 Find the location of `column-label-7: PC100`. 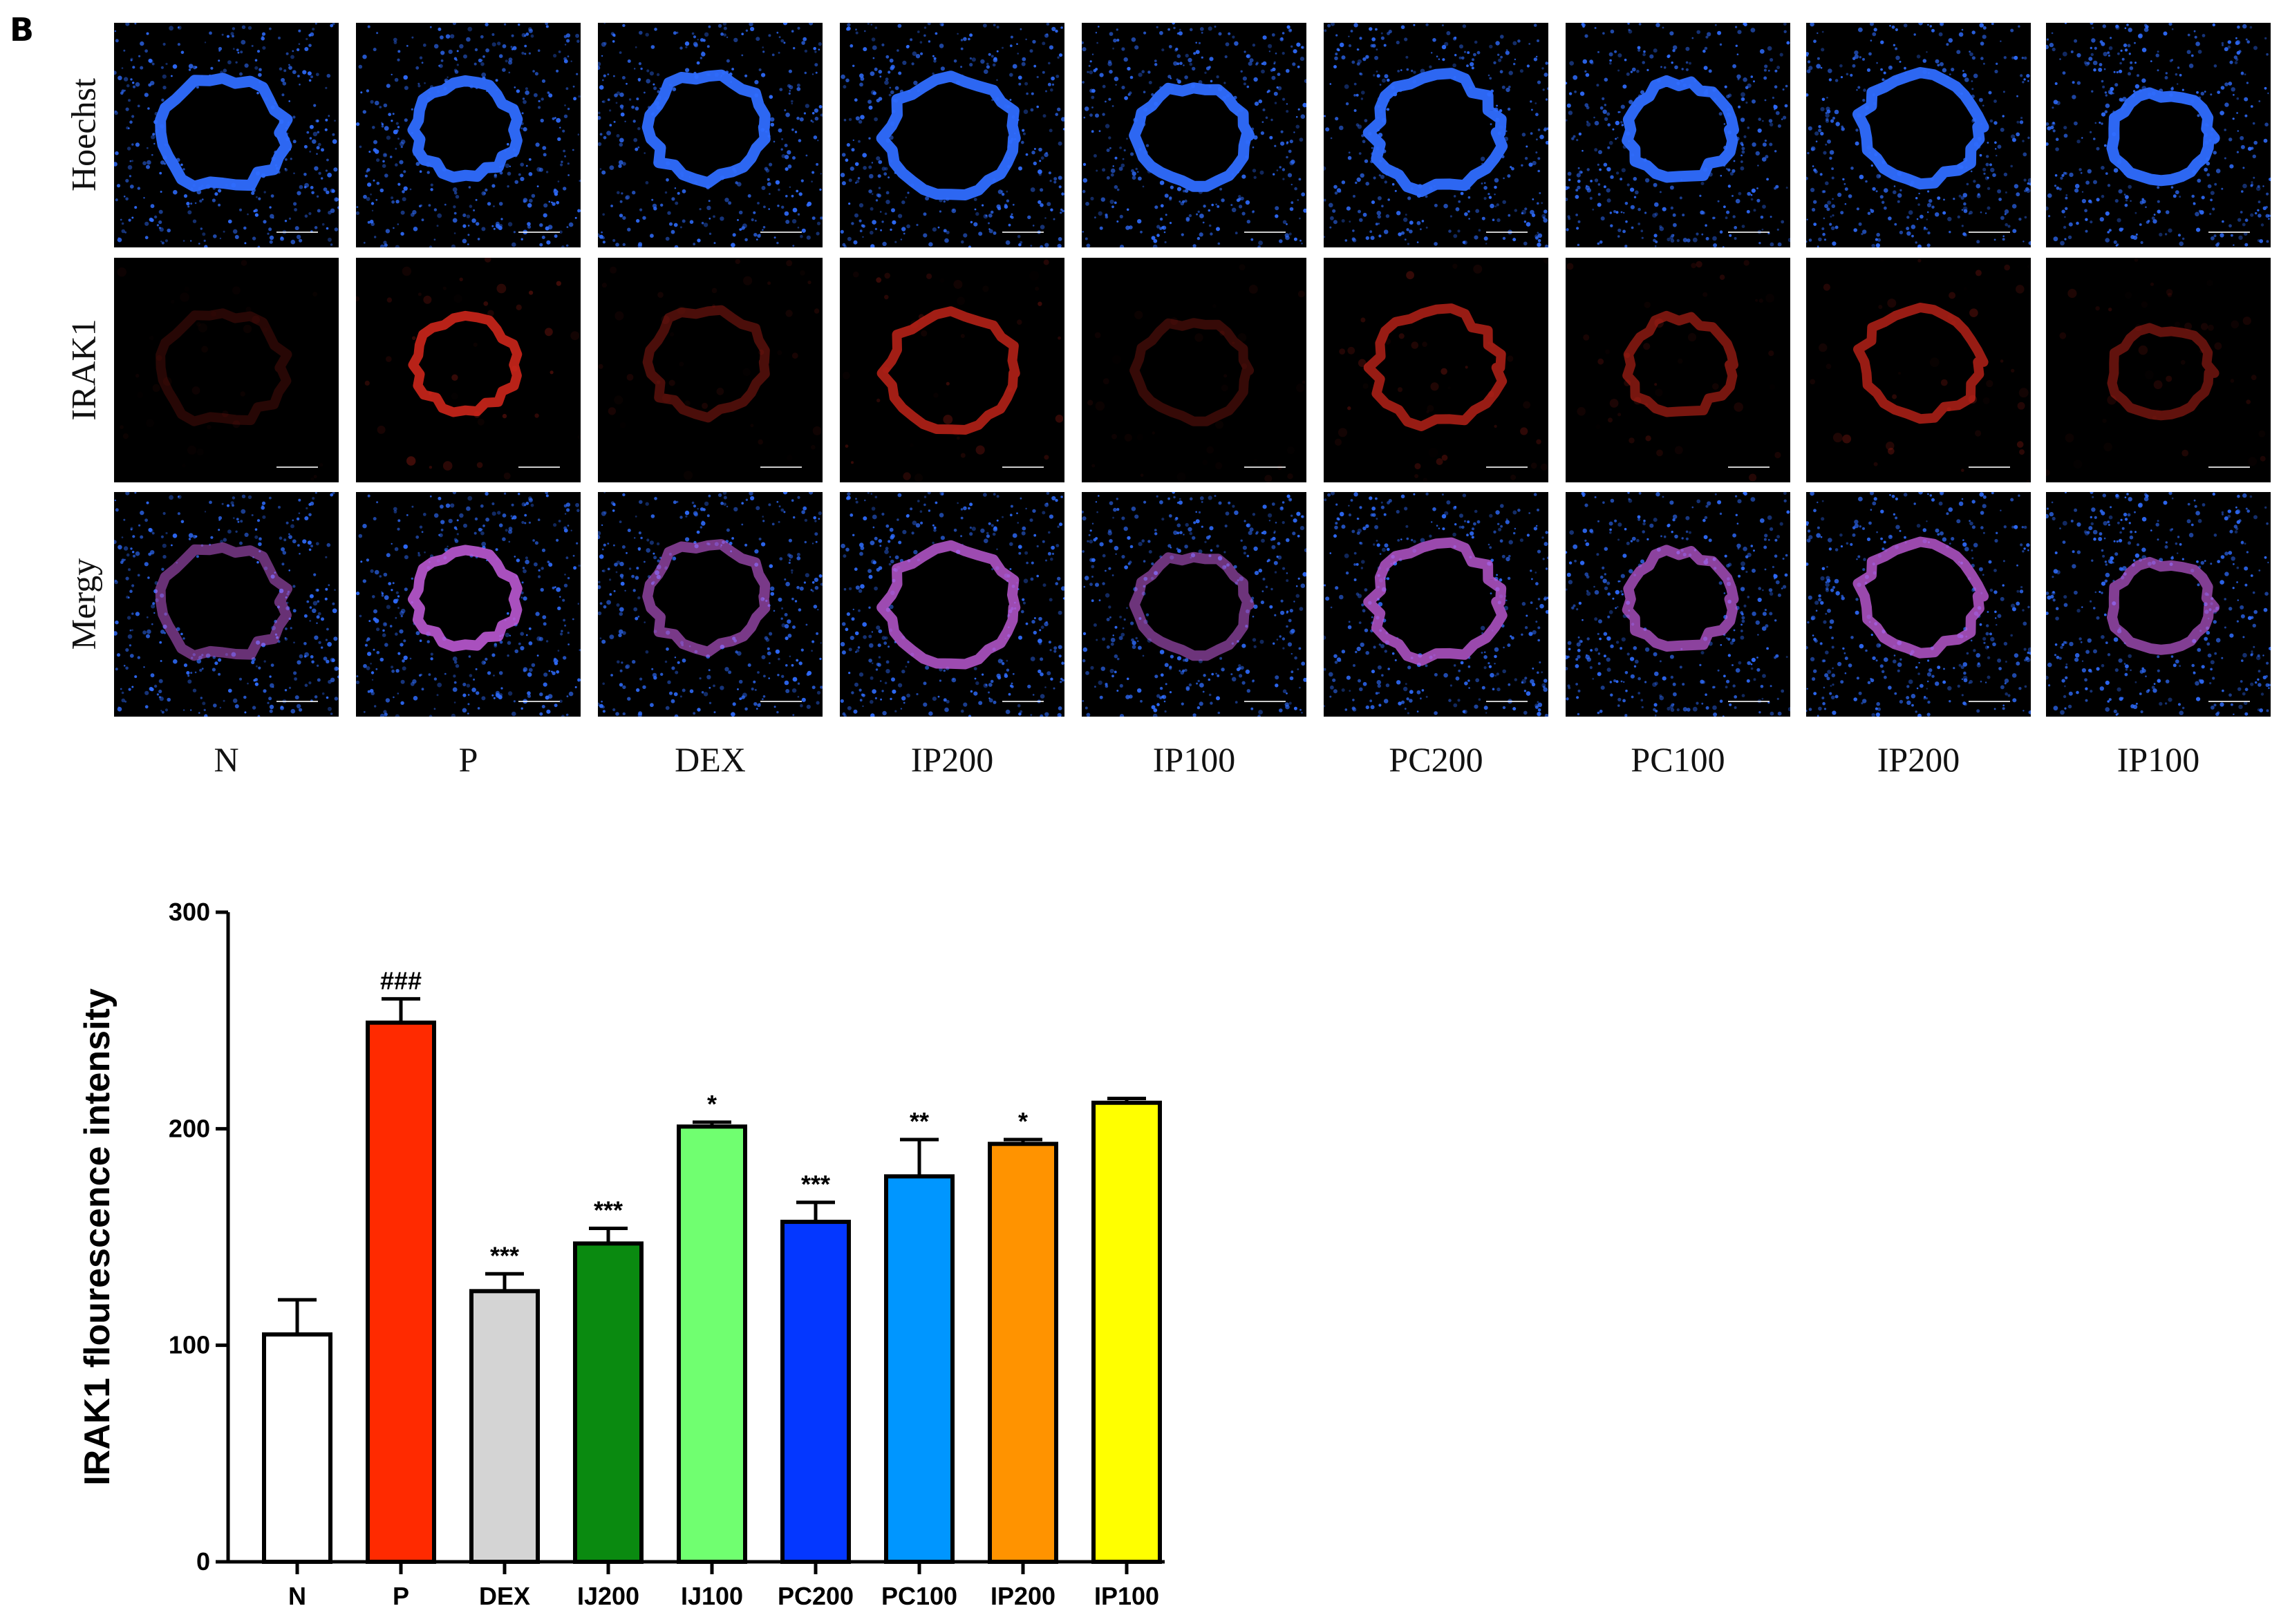

column-label-7: PC100 is located at coordinates (1678, 759).